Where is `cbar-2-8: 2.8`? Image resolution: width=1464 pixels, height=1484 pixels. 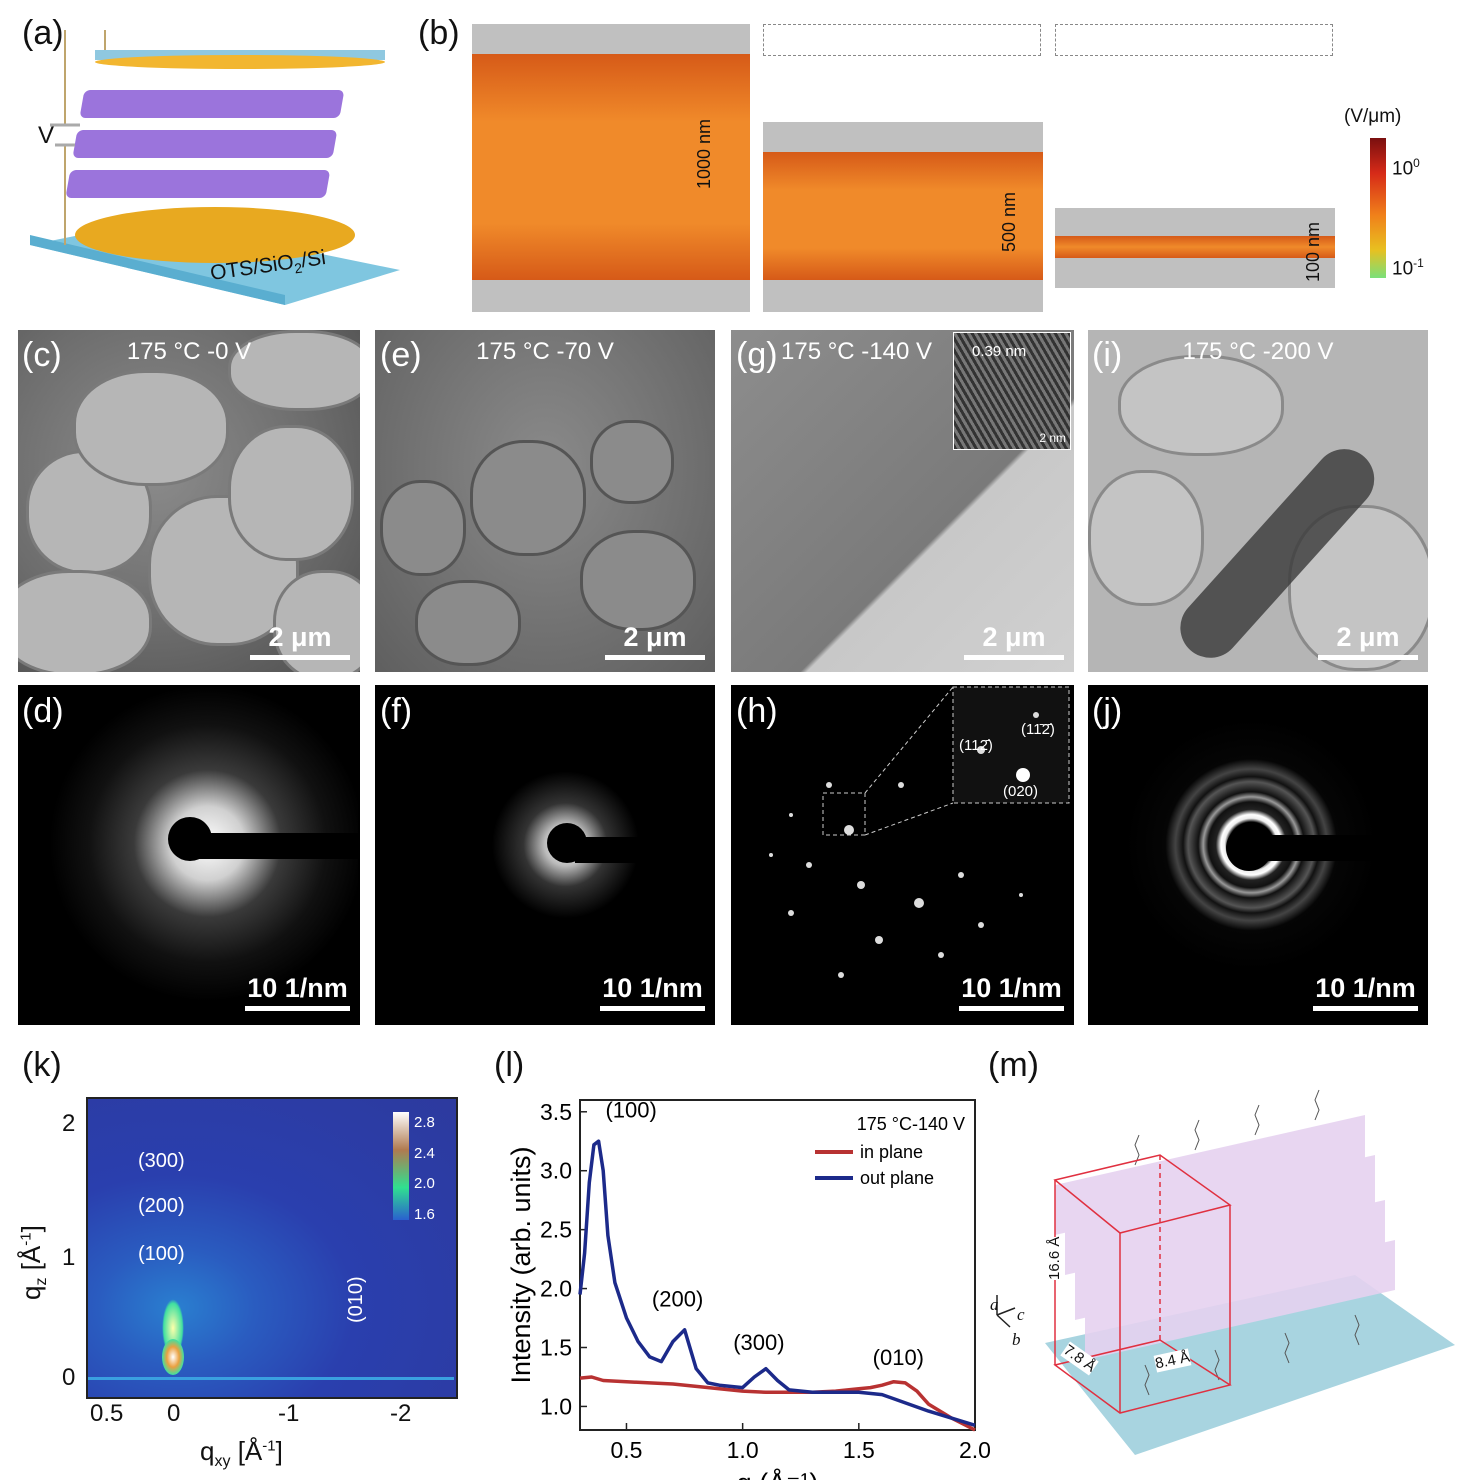 cbar-2-8: 2.8 is located at coordinates (424, 1122).